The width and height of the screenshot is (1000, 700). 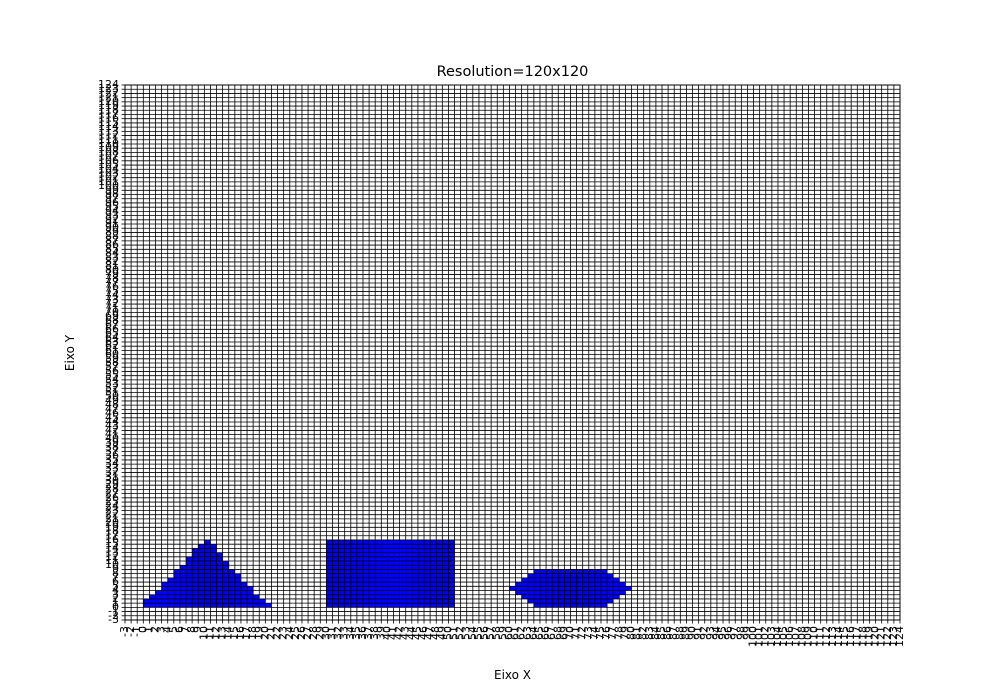 What do you see at coordinates (624, 633) in the screenshot?
I see `x-tick-label: 79` at bounding box center [624, 633].